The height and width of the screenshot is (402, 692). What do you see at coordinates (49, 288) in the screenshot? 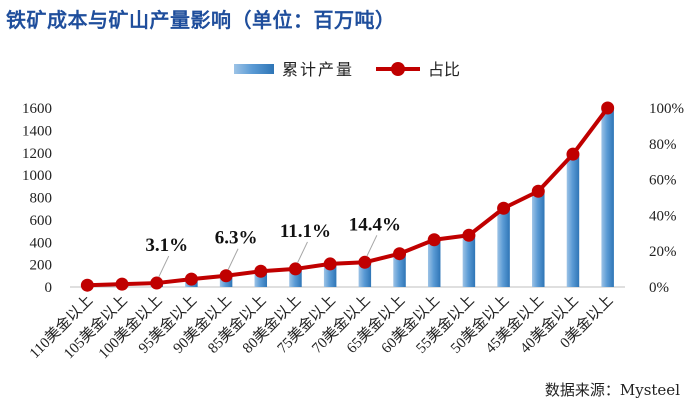
I see `y-left-tick-label: 0` at bounding box center [49, 288].